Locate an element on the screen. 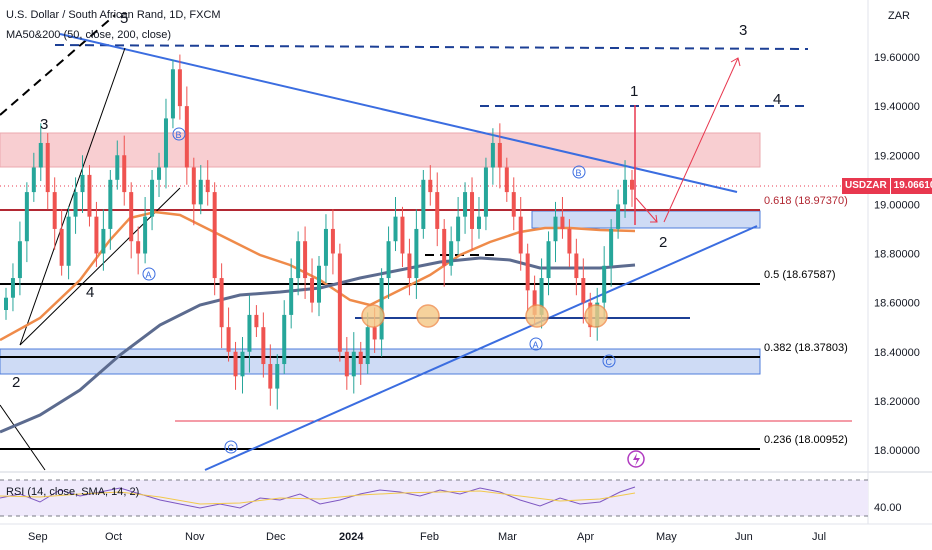 The width and height of the screenshot is (932, 550). forecast-arrow-down is located at coordinates (646, 210).